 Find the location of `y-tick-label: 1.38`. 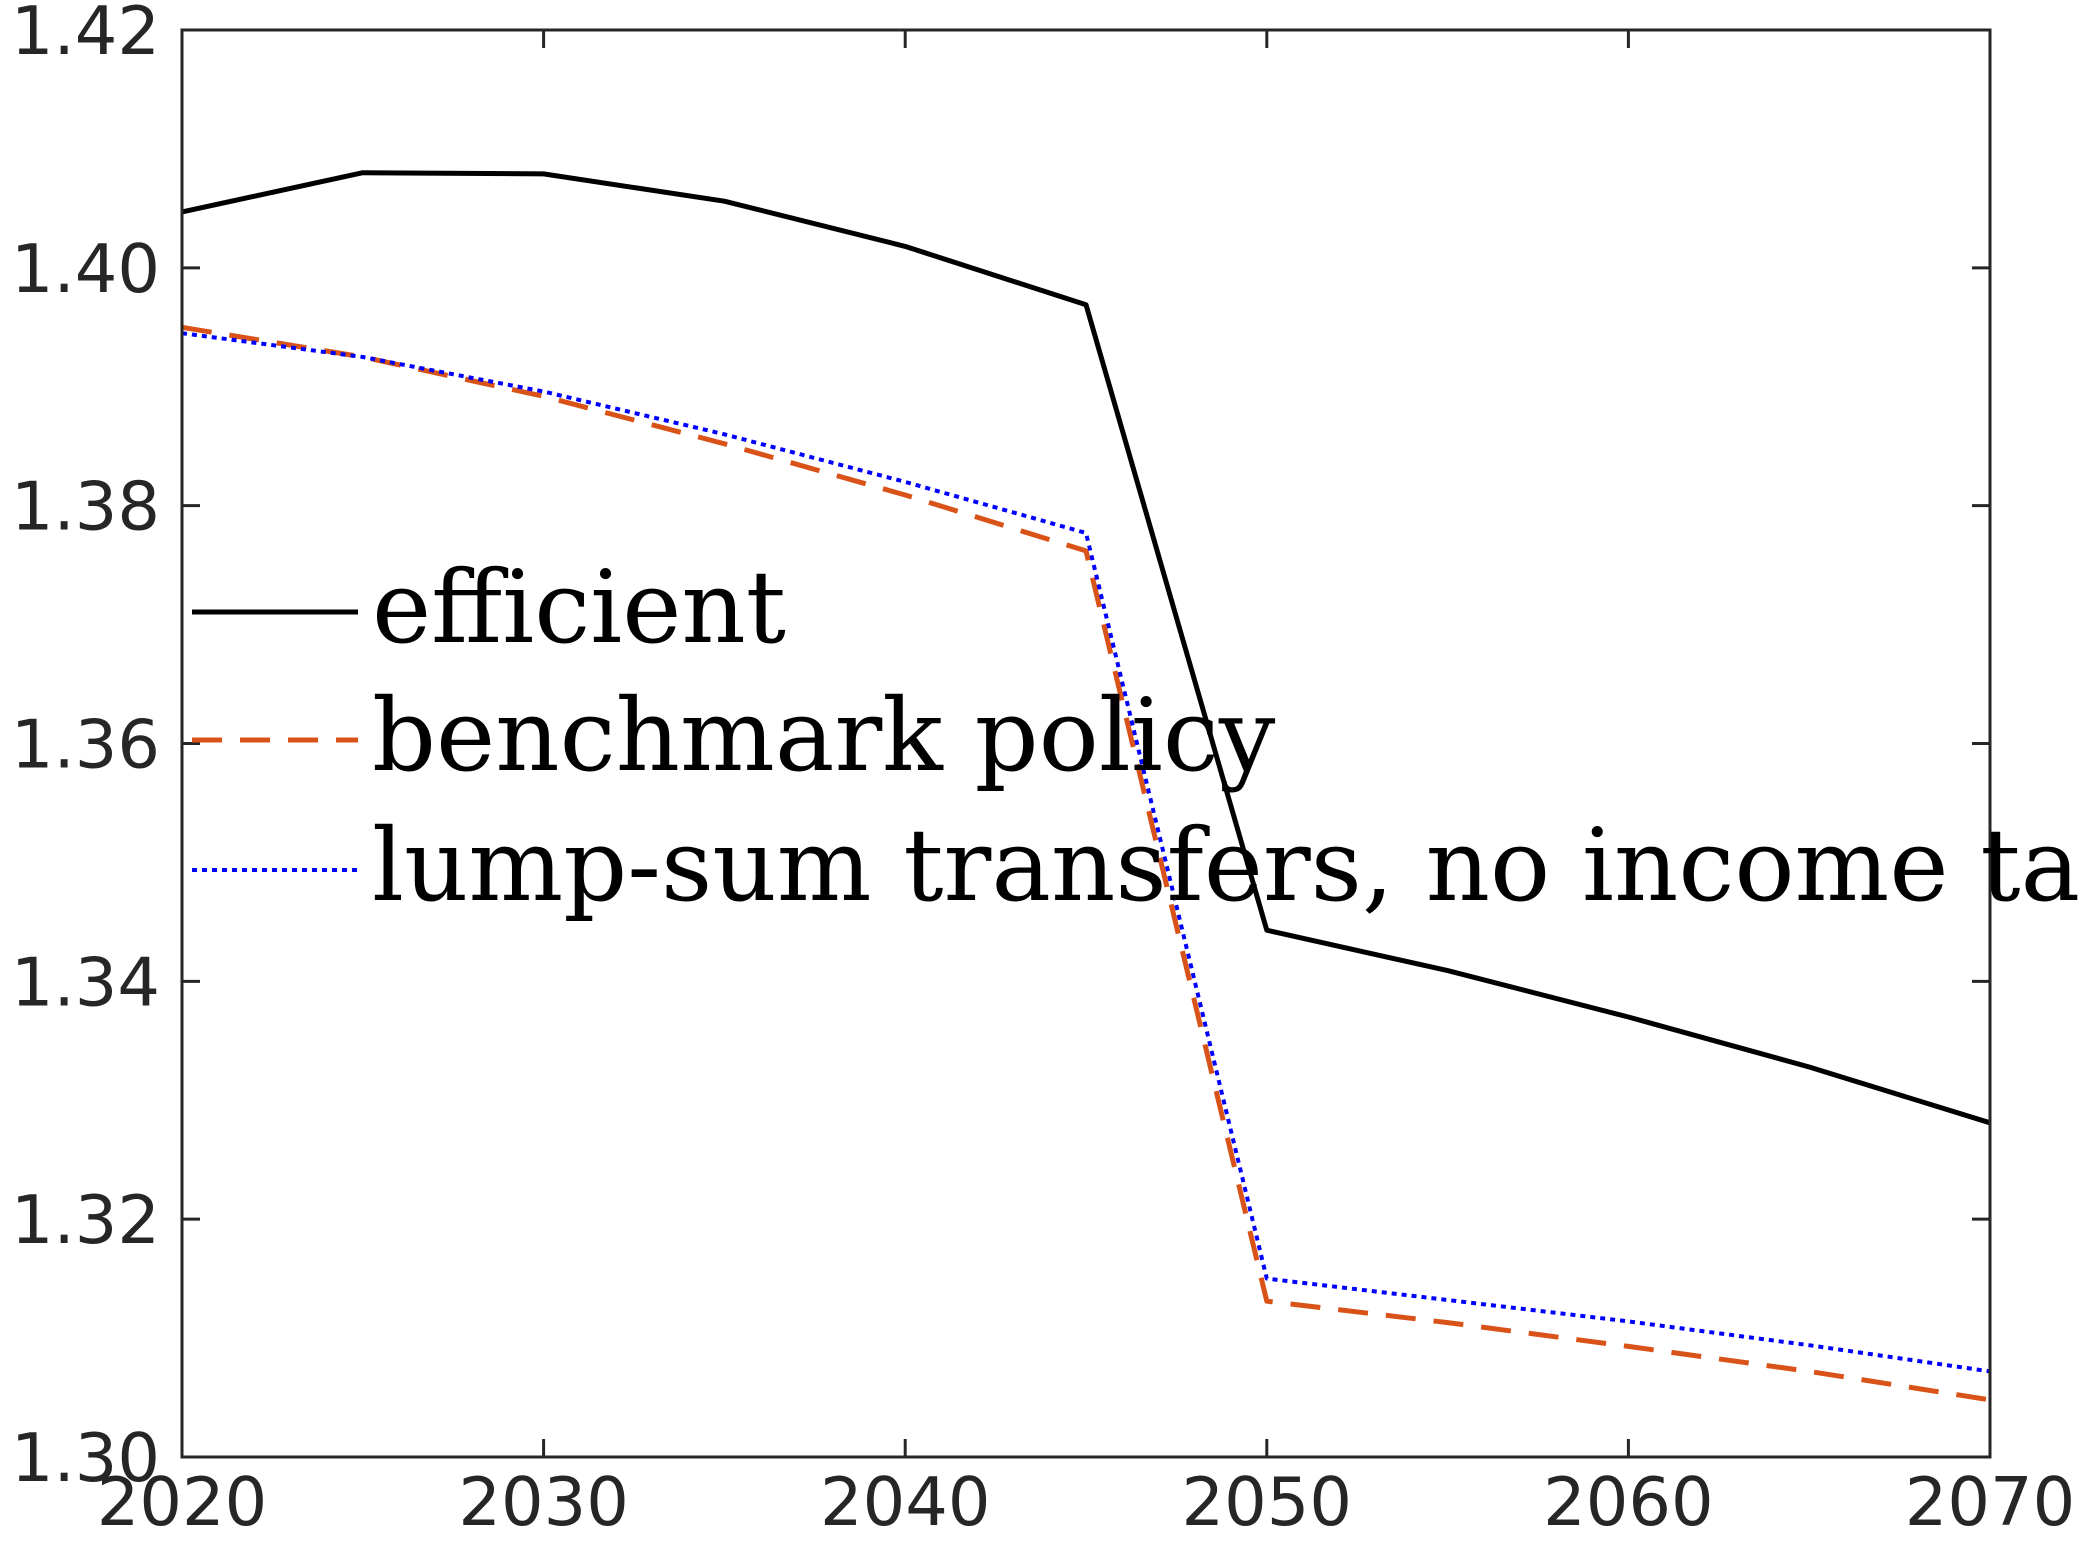

y-tick-label: 1.38 is located at coordinates (85, 507).